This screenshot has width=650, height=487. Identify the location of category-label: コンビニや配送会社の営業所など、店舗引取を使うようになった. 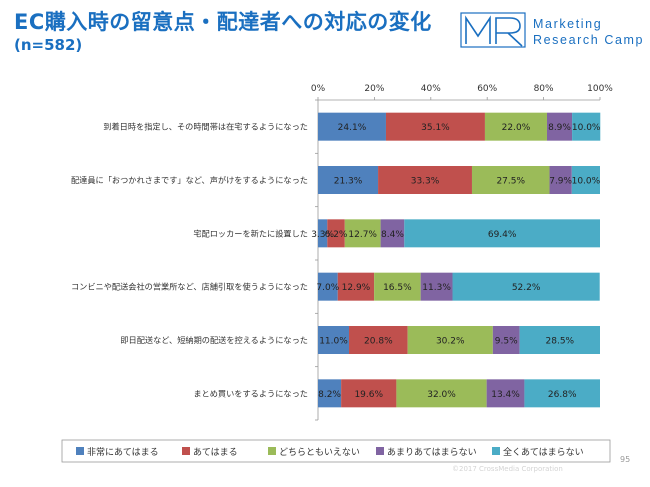
(189, 287).